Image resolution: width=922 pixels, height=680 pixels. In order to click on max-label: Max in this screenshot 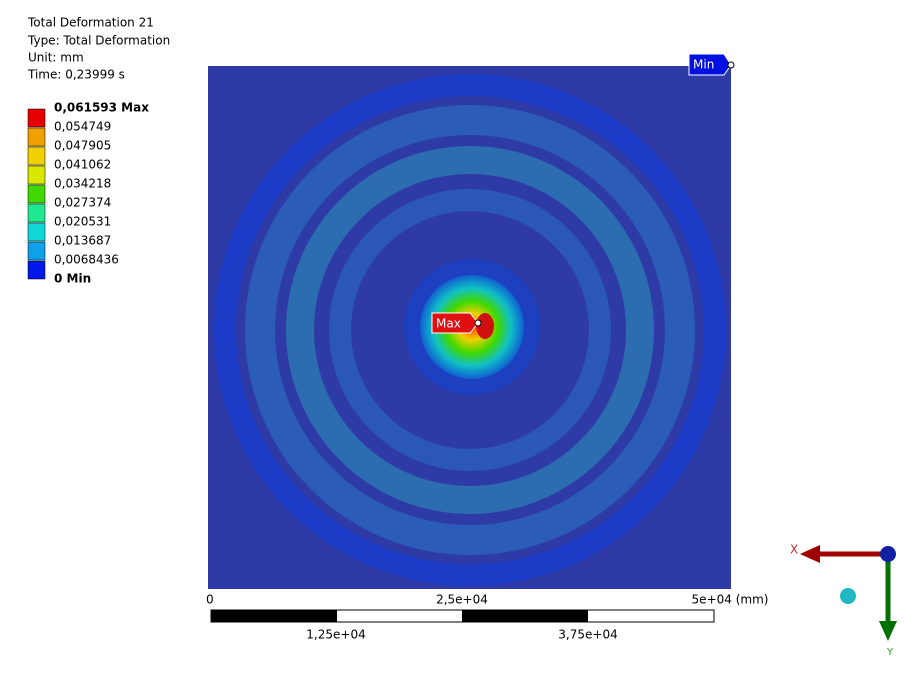, I will do `click(448, 324)`.